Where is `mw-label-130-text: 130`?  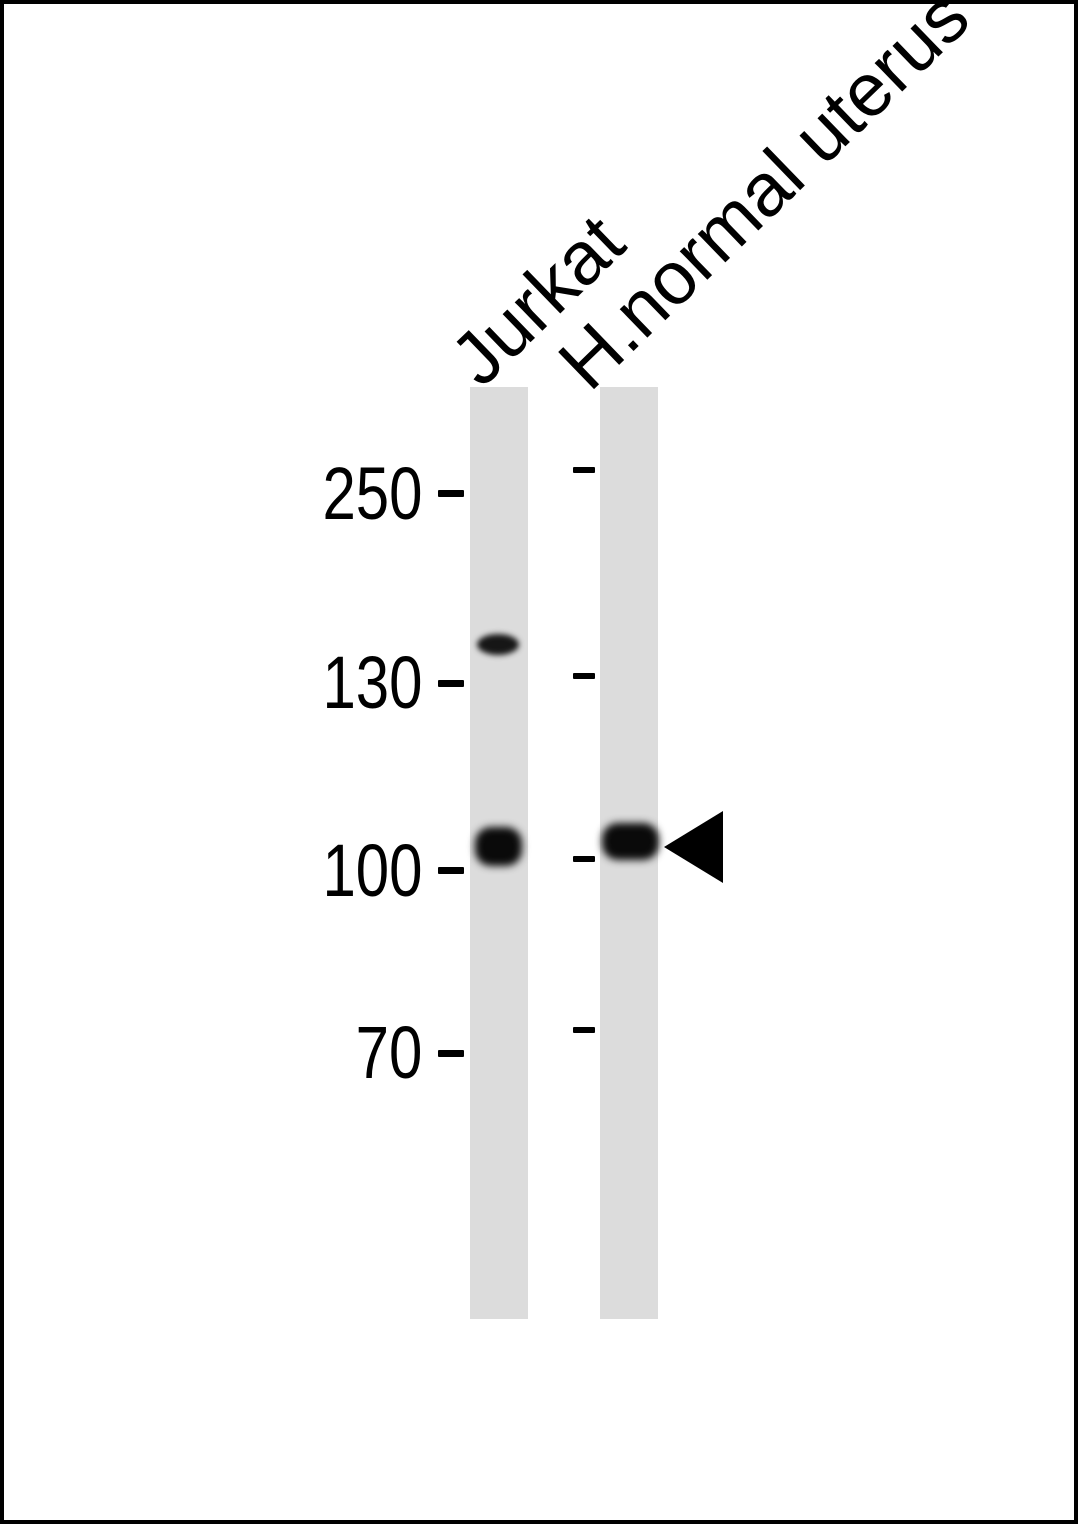
mw-label-130-text: 130 is located at coordinates (371, 682).